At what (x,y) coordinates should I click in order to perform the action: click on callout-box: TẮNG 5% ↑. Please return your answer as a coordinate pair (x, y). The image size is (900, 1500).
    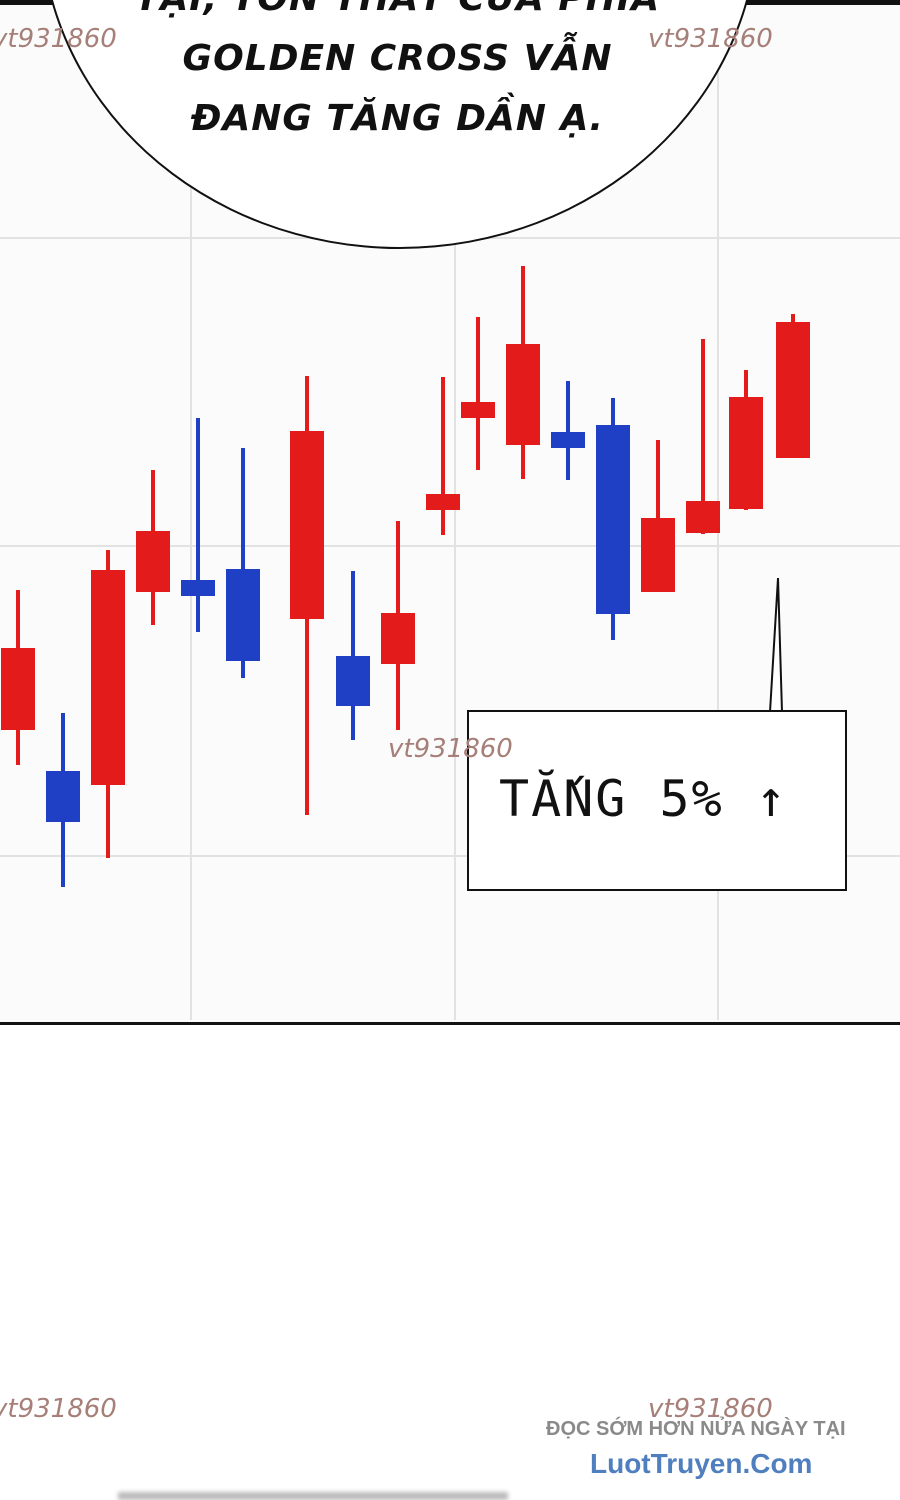
    Looking at the image, I should click on (657, 800).